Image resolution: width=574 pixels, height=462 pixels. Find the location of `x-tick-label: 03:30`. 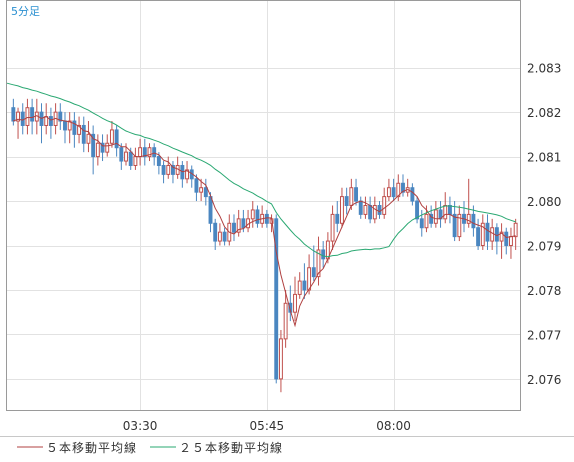

x-tick-label: 03:30 is located at coordinates (140, 426).